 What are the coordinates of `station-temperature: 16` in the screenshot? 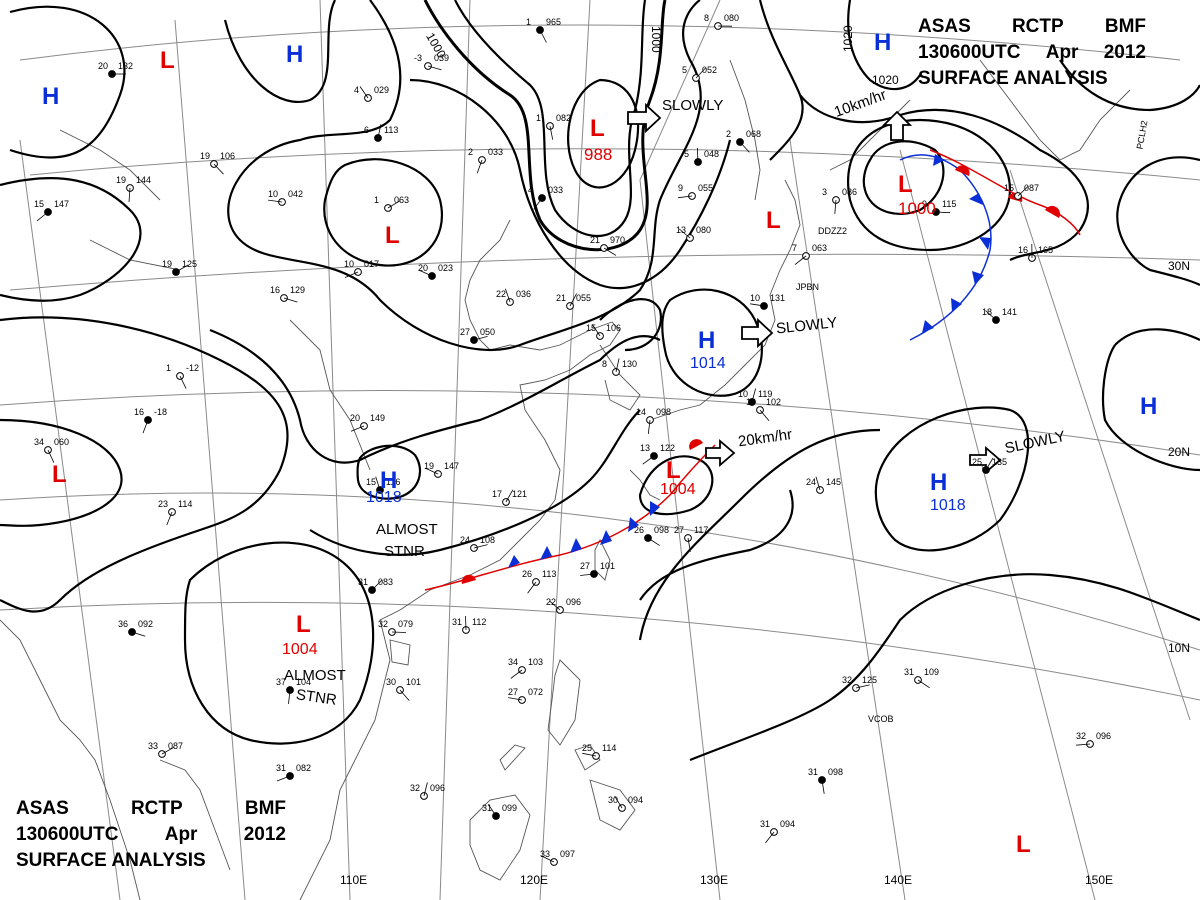 It's located at (275, 290).